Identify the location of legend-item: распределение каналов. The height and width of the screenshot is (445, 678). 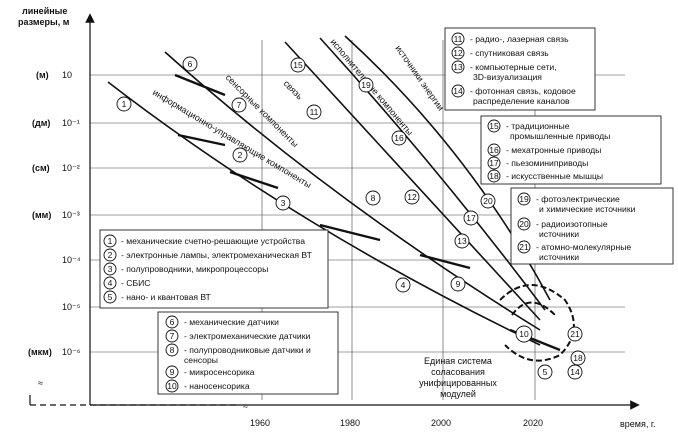
(521, 101).